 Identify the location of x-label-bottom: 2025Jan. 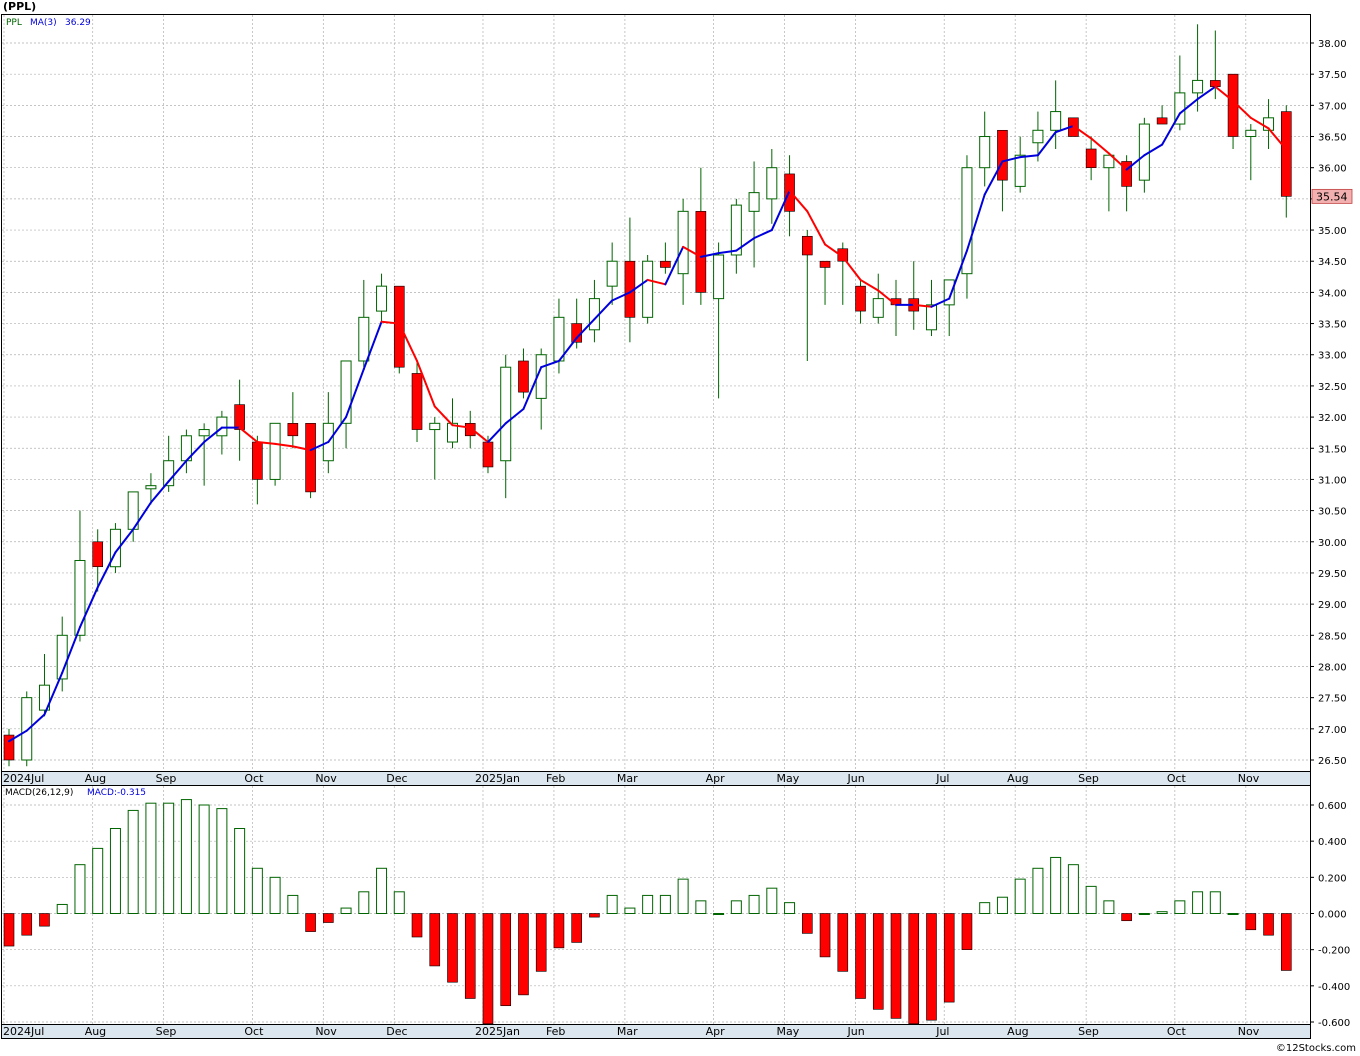
(497, 1031).